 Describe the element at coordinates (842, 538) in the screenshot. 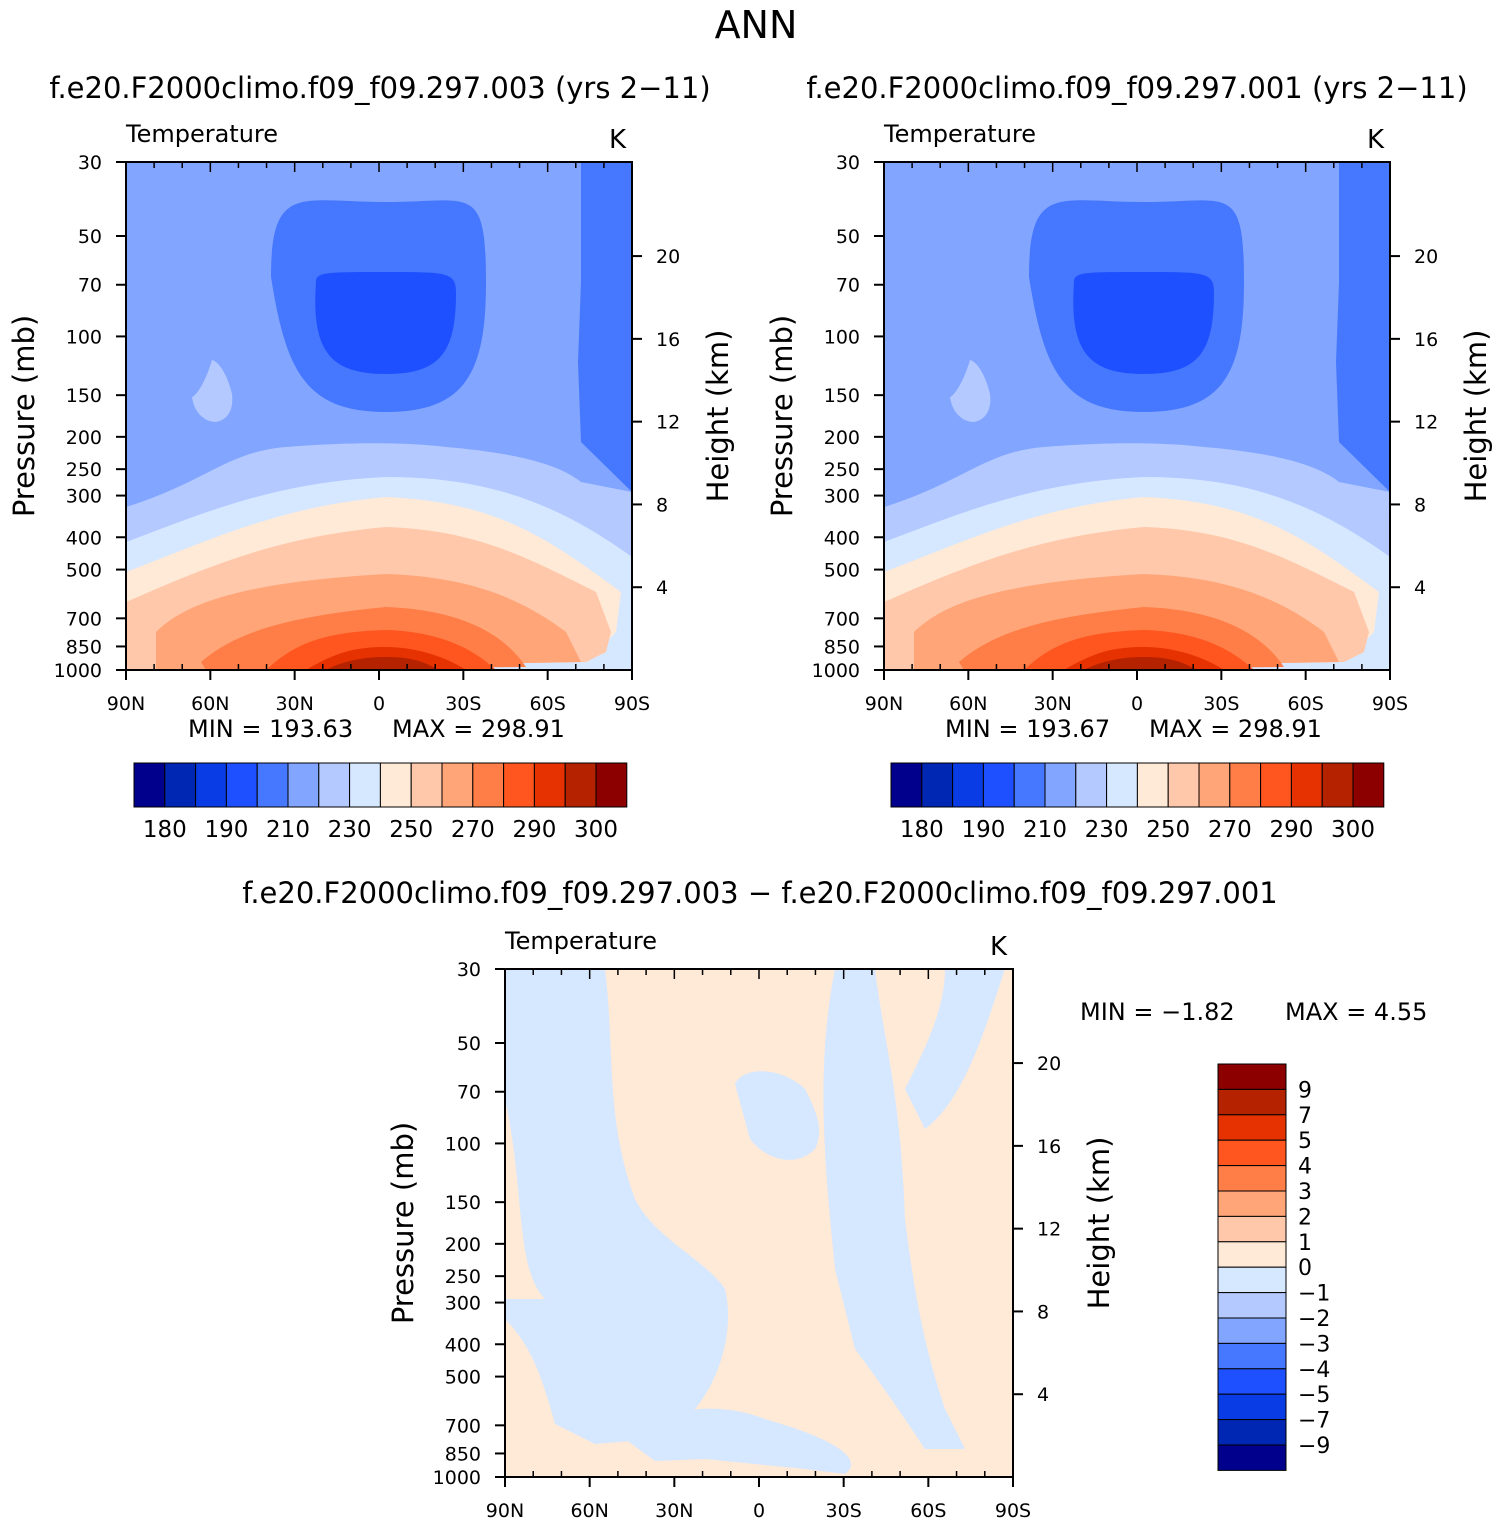

I see `panel2-ytick-label: 400` at that location.